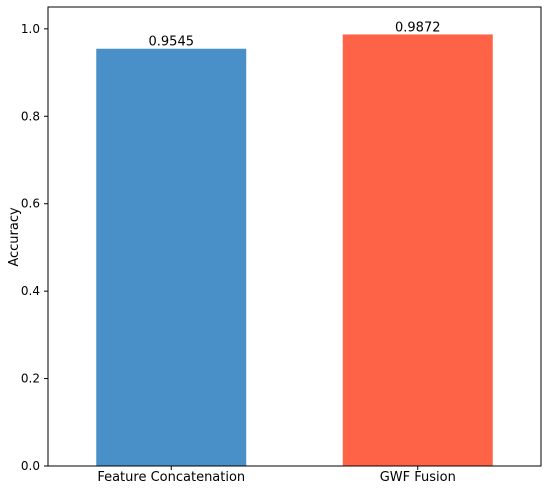 The image size is (550, 490). I want to click on y-axis-ticks: 0.0 0.2 0.4 0.6 0.8 1.0, so click(34, 247).